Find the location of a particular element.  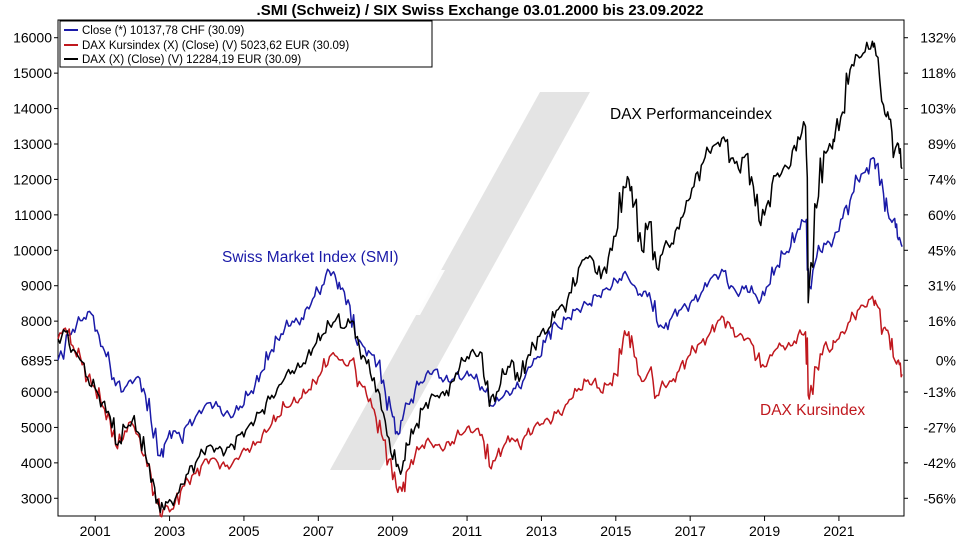

x-tick-label-2009: 2009 is located at coordinates (392, 531).